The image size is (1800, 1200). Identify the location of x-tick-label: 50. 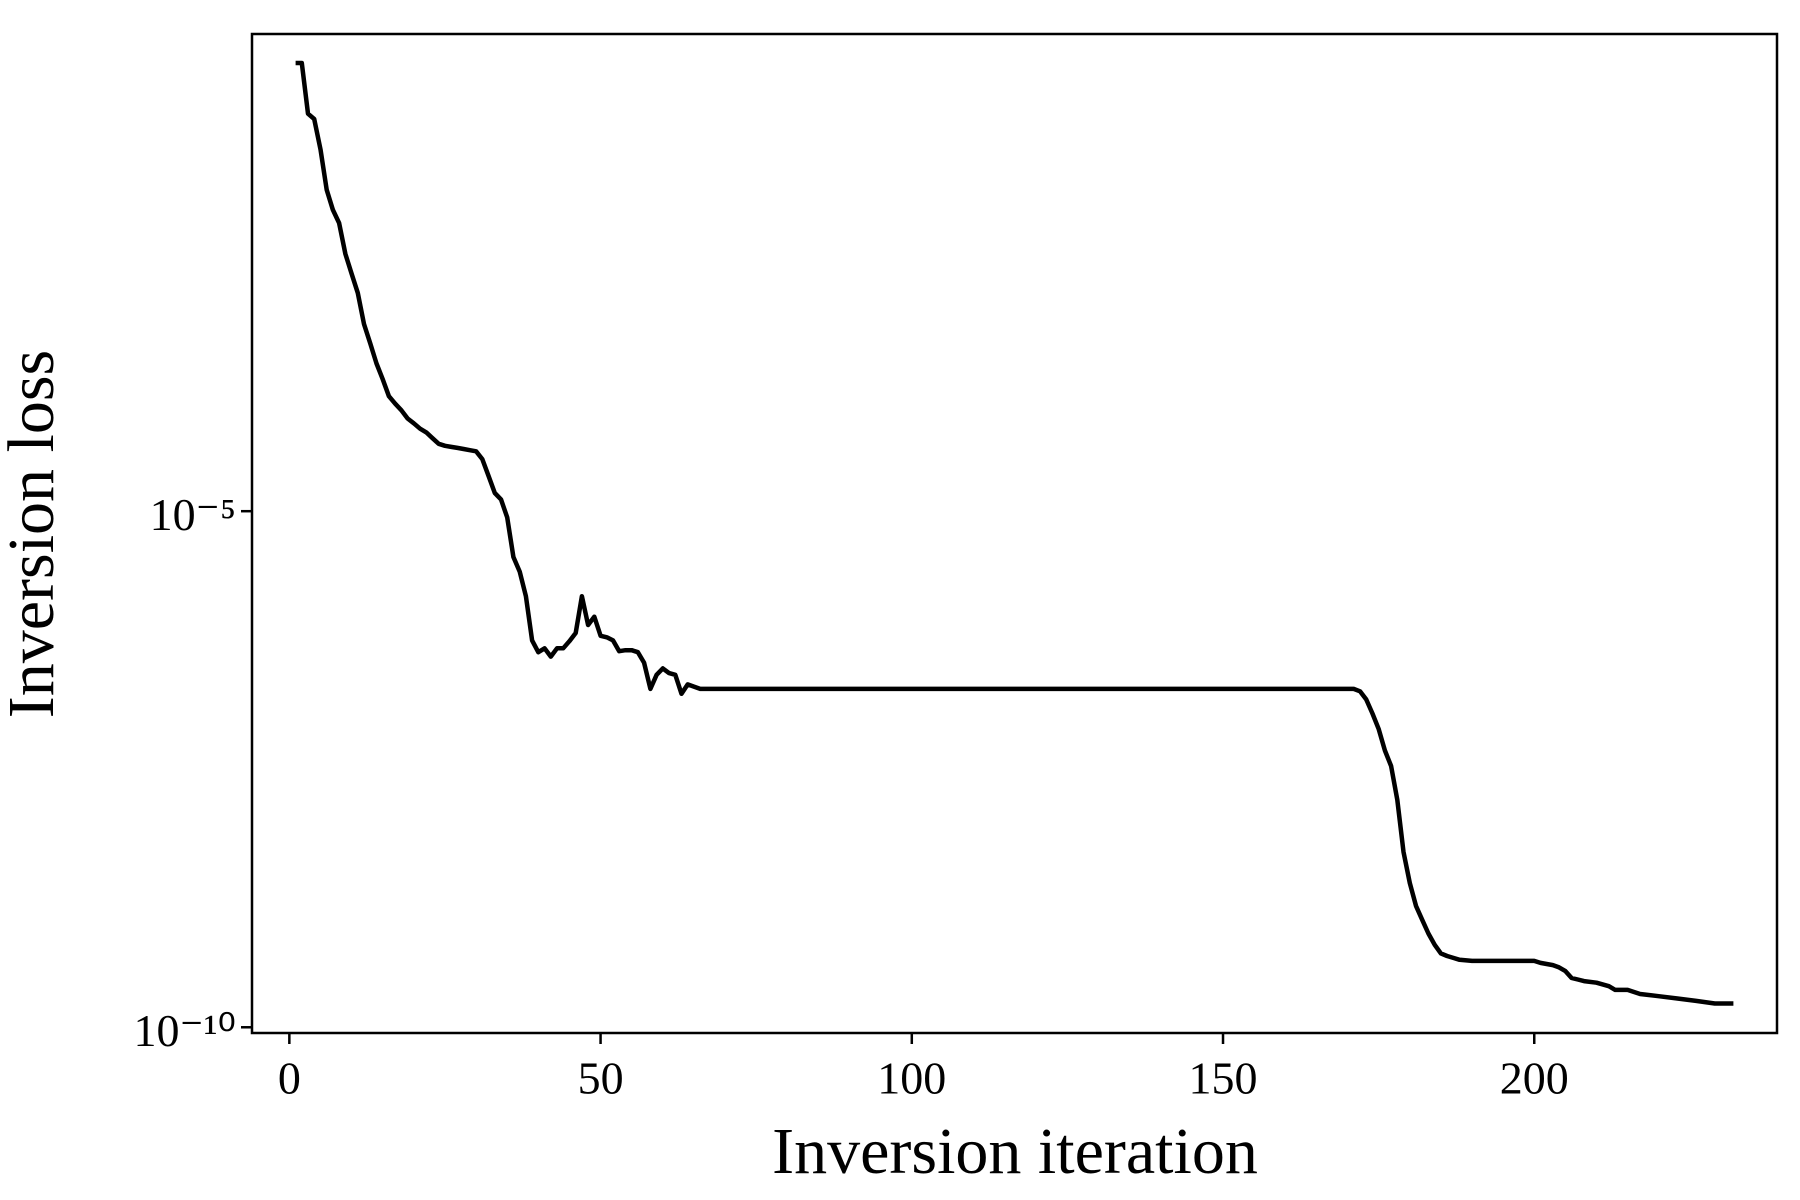
(601, 1078).